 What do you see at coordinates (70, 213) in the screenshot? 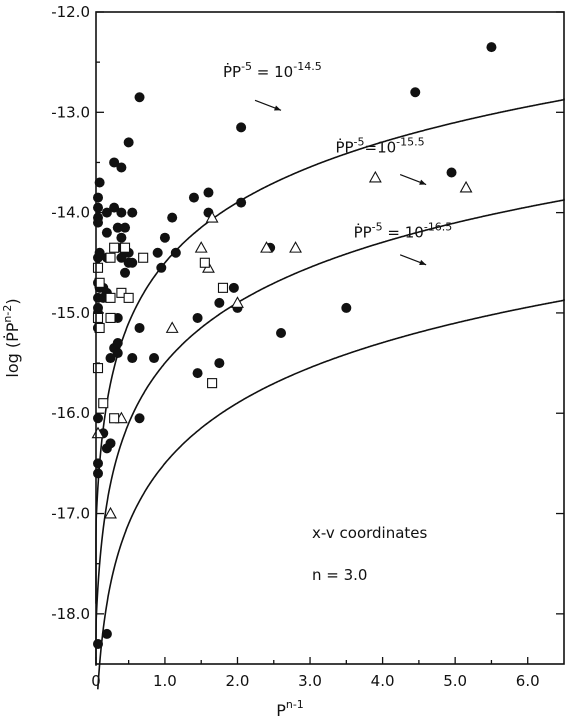
I see `y-tick-label-2: -14.0` at bounding box center [70, 213].